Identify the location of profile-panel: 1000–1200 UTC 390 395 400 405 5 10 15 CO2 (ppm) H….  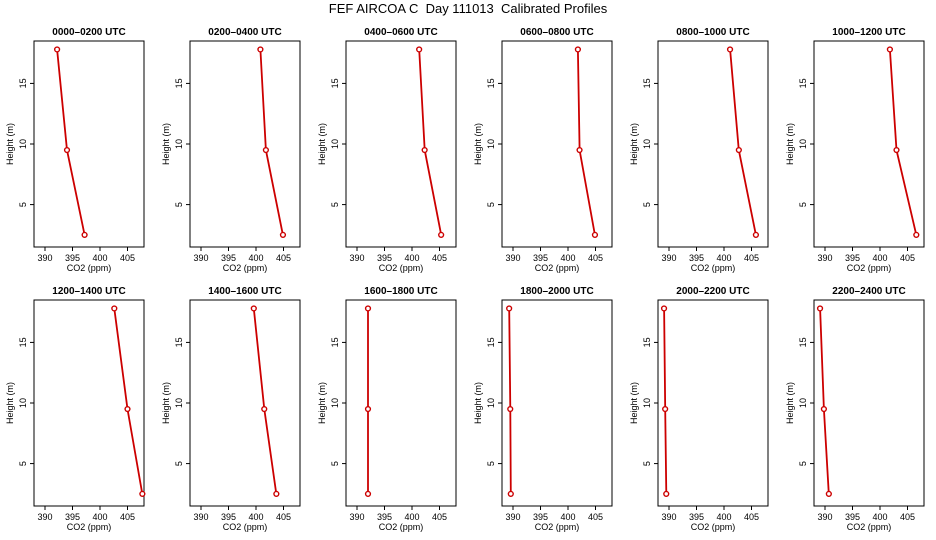
(855, 150).